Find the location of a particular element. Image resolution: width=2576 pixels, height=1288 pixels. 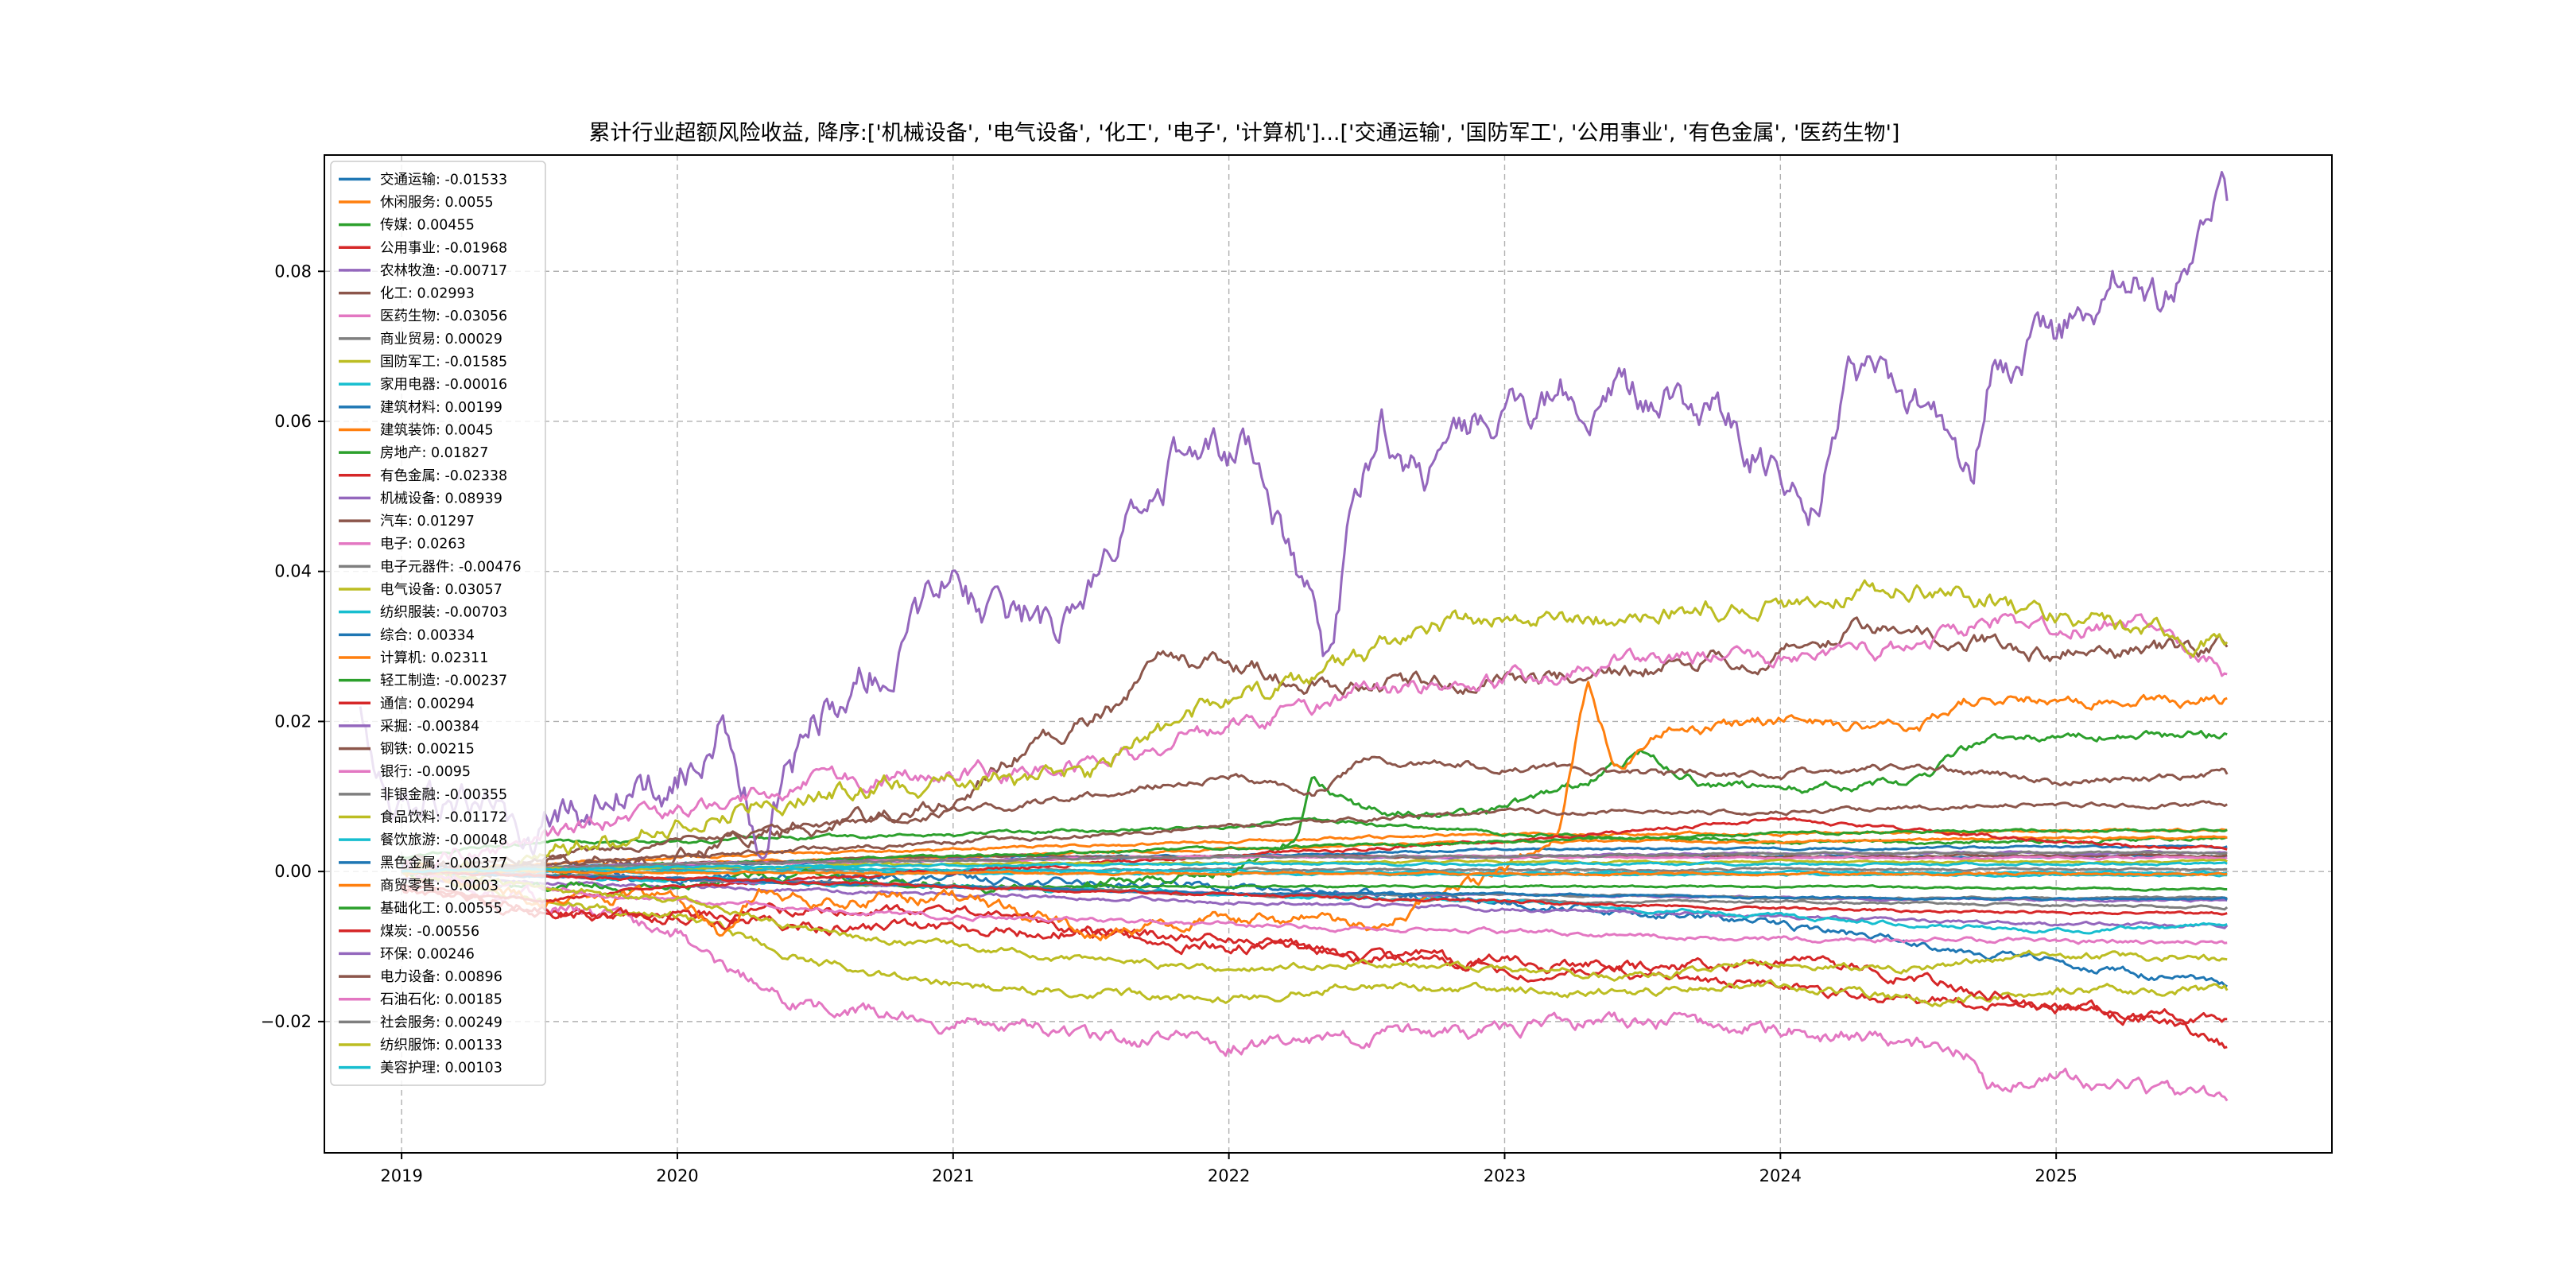

x-axis: 2019 2020 2021 2022 2023 2024 2025 is located at coordinates (1228, 1169).